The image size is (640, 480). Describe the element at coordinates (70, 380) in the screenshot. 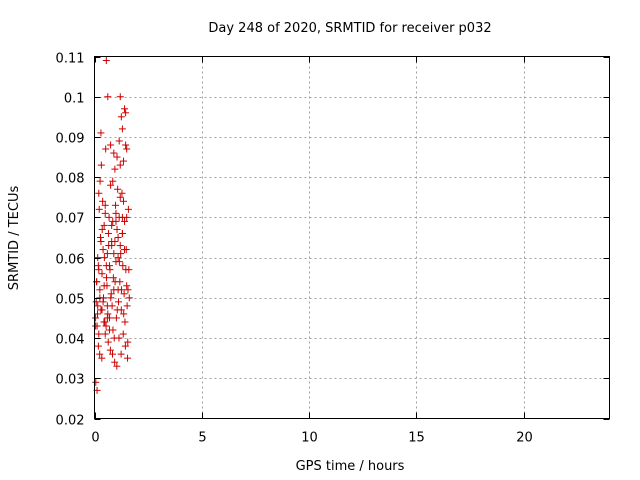

I see `y-tick-label: 0.03` at that location.